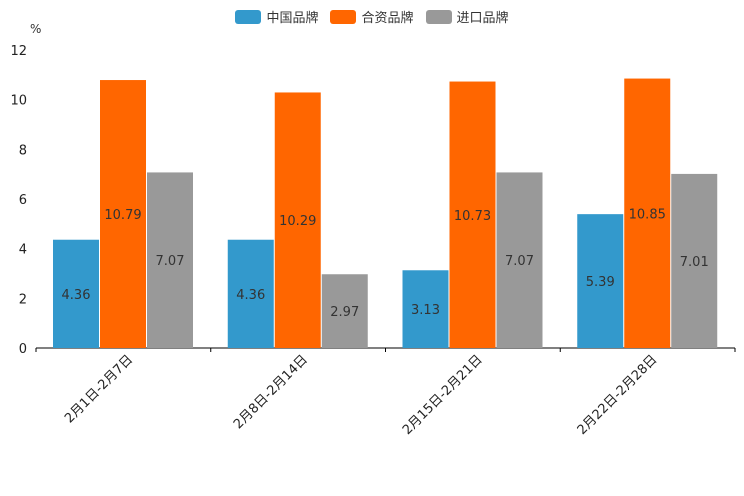 This screenshot has height=496, width=744. I want to click on legend-item-import-brand: 进口品牌, so click(467, 16).